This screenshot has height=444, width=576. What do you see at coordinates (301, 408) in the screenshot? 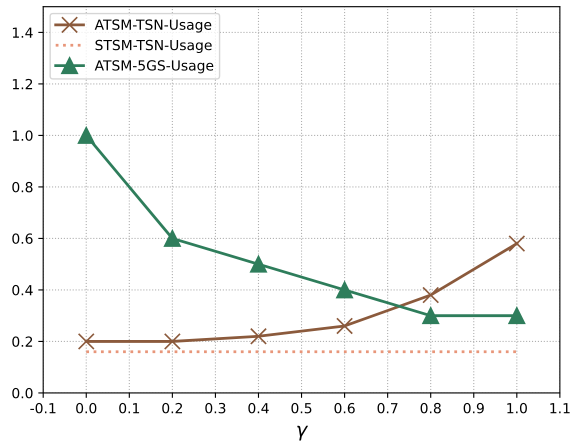
I see `x-tick-label: 0.5` at bounding box center [301, 408].